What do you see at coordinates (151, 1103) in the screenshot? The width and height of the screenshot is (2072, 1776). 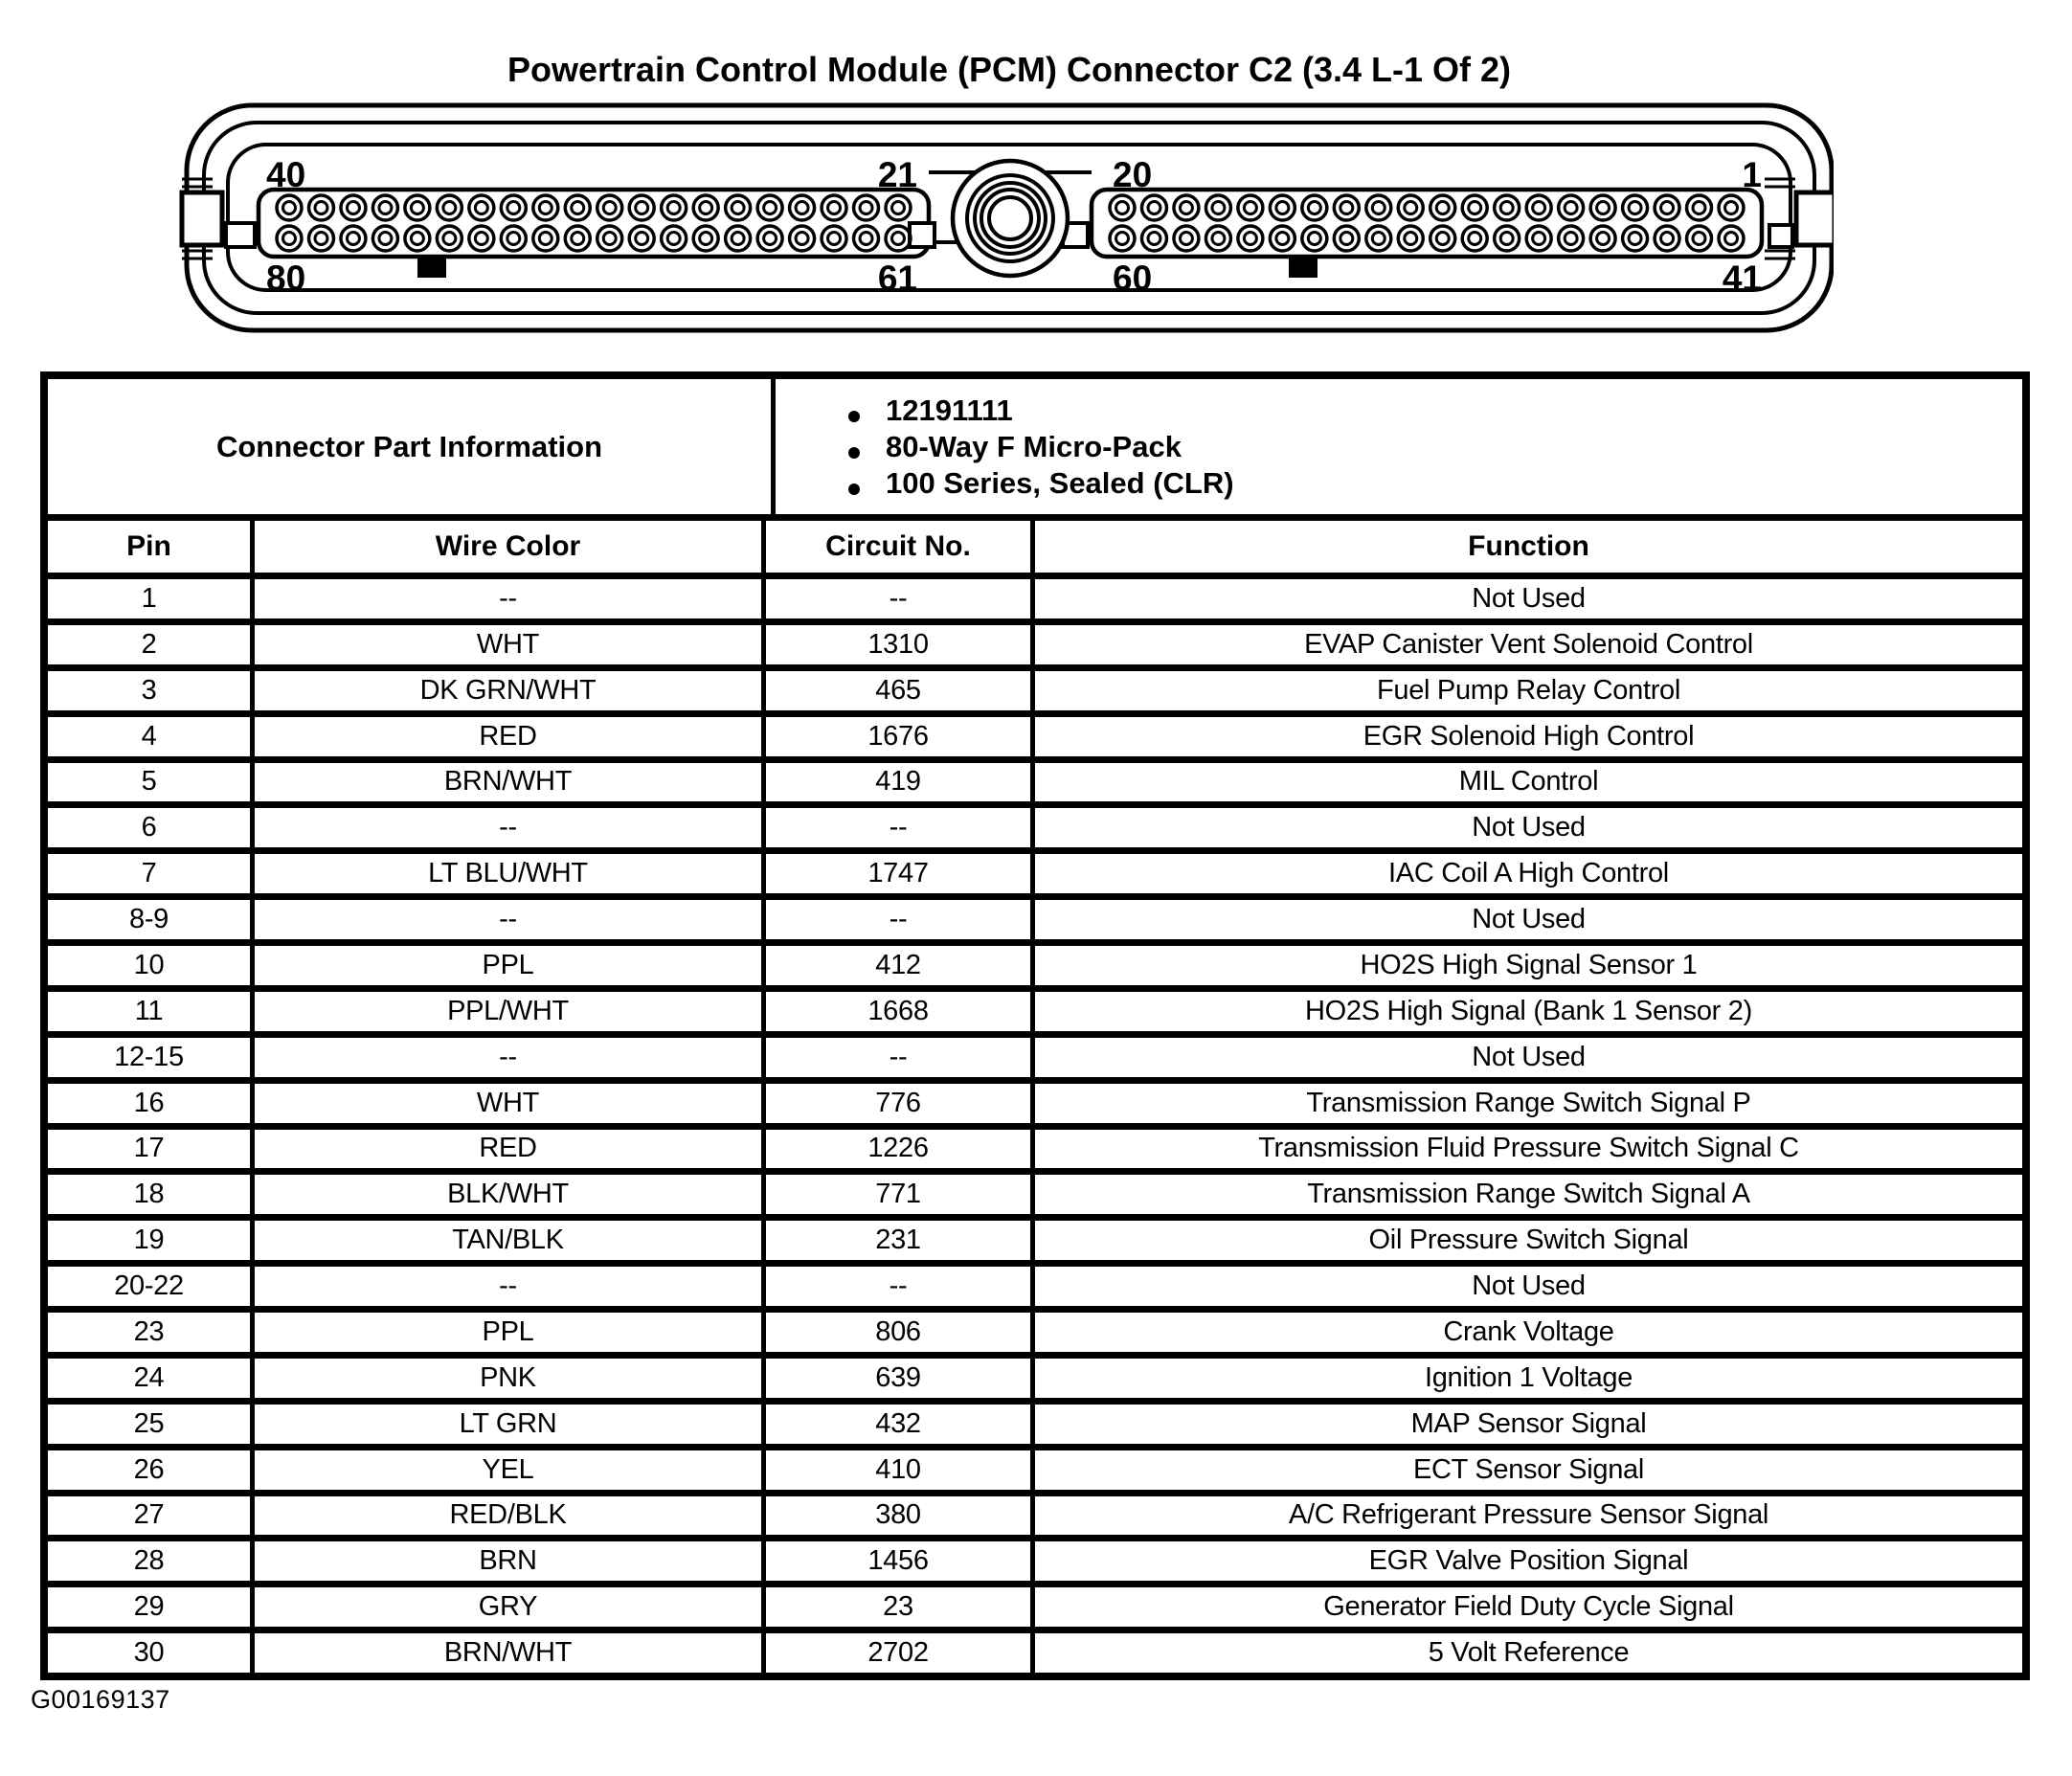 I see `cell-pin: 16` at bounding box center [151, 1103].